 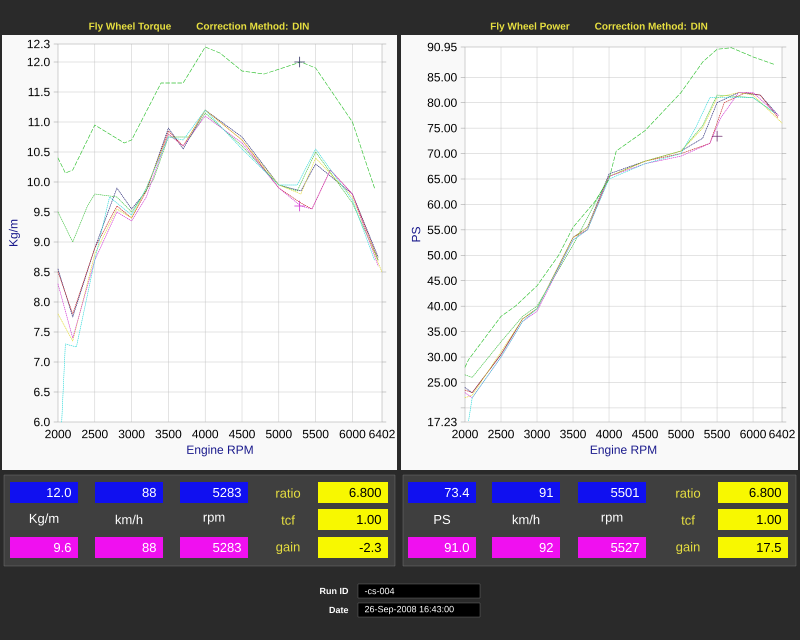 I want to click on y-tick-label: 70.00, so click(x=442, y=153).